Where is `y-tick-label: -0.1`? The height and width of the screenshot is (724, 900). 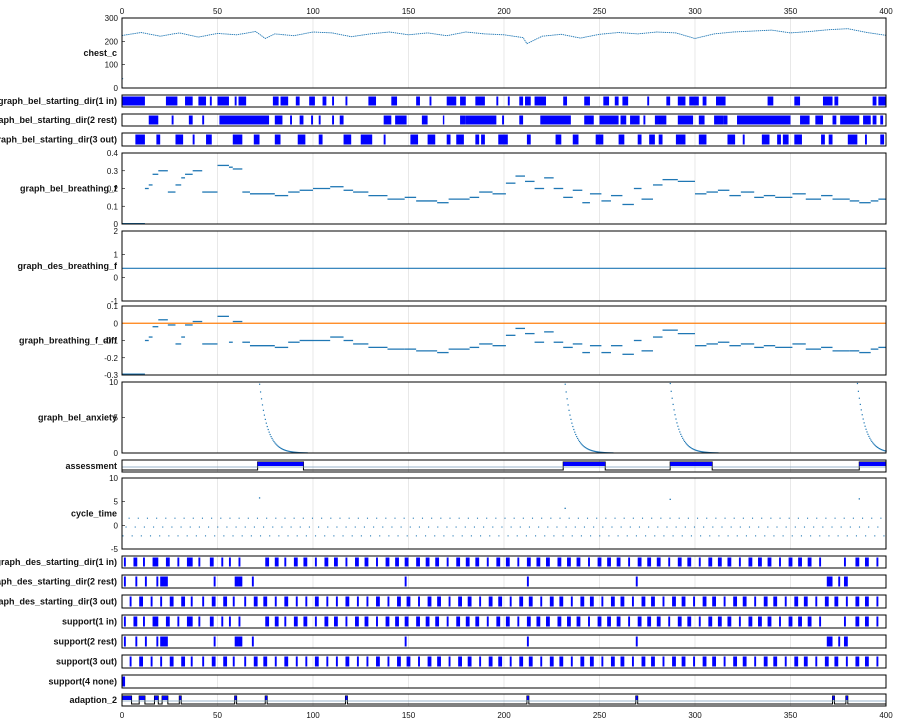
y-tick-label: -0.1 is located at coordinates (111, 341).